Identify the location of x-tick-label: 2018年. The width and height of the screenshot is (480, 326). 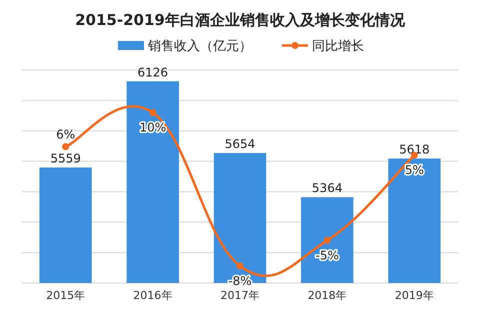
(327, 295).